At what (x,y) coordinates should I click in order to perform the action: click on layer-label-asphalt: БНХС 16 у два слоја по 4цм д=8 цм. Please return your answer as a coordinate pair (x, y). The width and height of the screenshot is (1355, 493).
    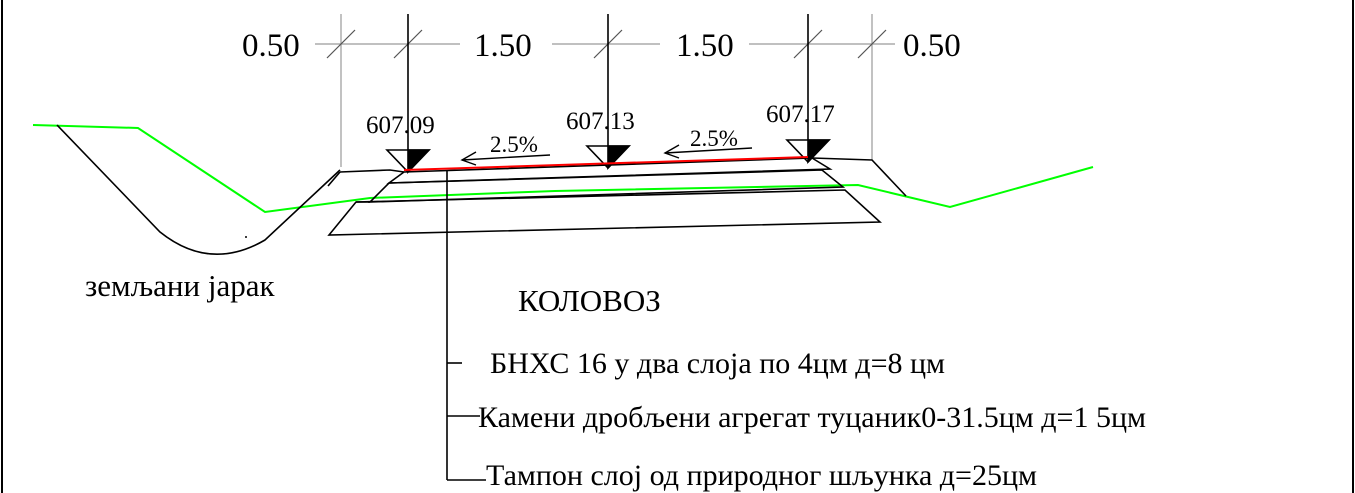
    Looking at the image, I should click on (717, 363).